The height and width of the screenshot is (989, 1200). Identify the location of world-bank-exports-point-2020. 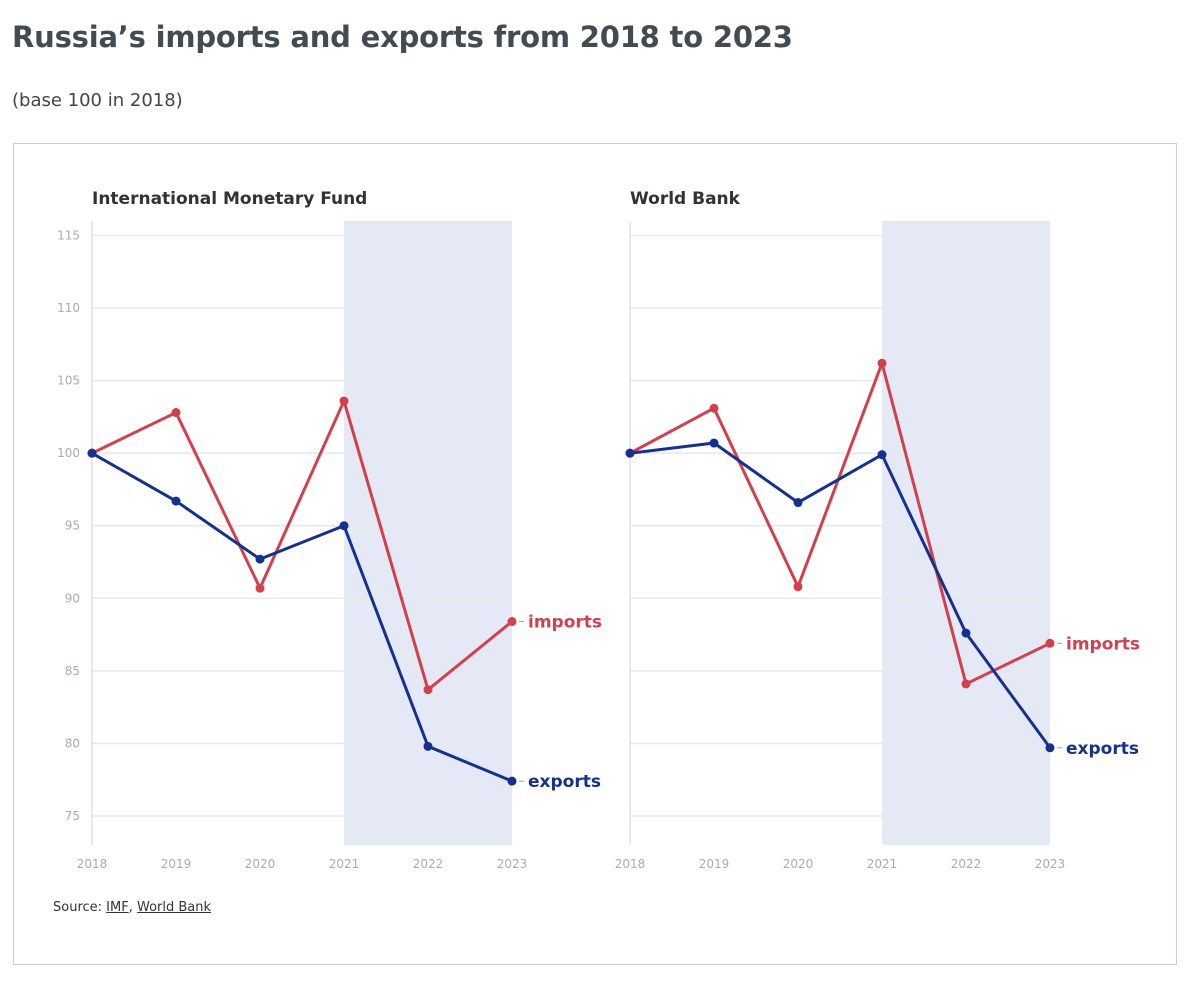
(798, 503).